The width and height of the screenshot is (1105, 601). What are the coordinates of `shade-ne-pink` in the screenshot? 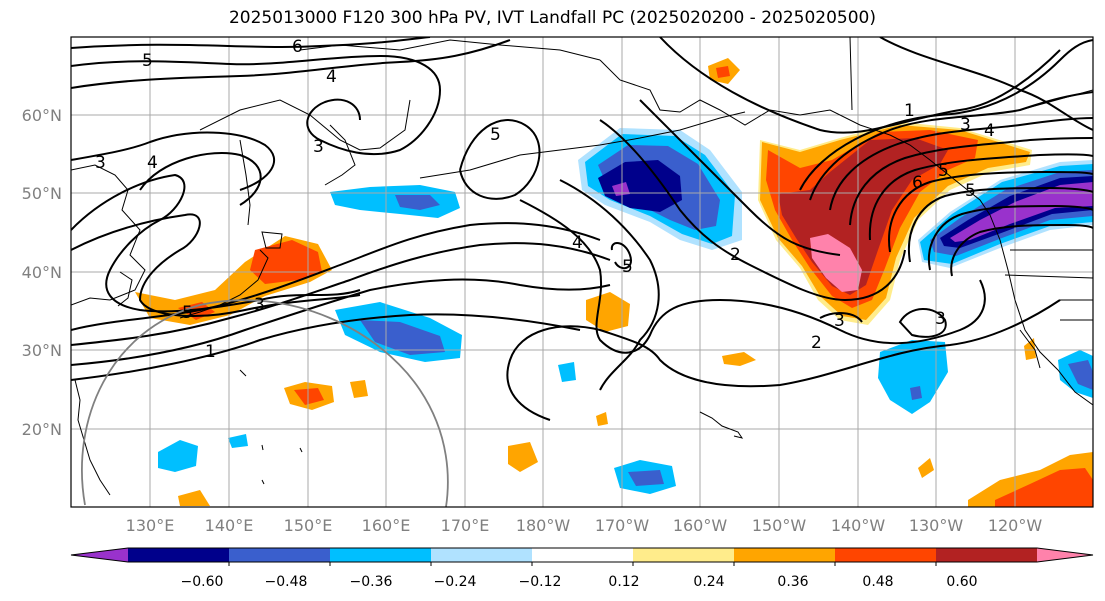 It's located at (836, 263).